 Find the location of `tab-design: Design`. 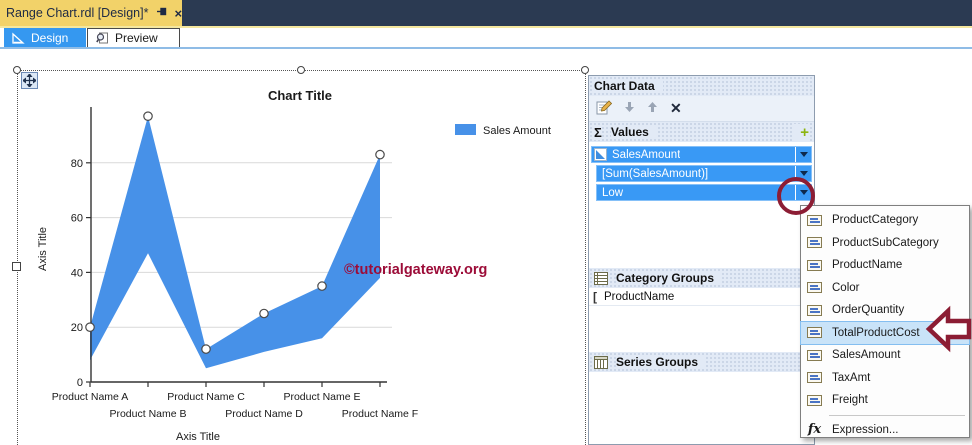

tab-design: Design is located at coordinates (45, 37).